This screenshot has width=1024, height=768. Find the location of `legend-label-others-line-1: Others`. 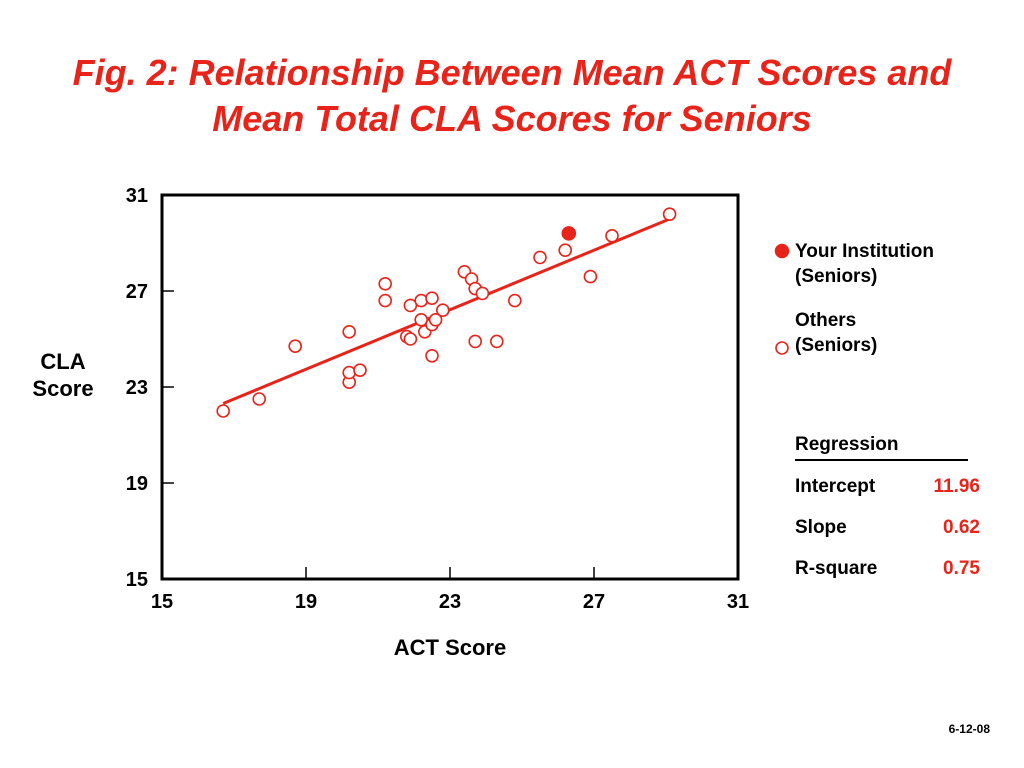

legend-label-others-line-1: Others is located at coordinates (826, 320).